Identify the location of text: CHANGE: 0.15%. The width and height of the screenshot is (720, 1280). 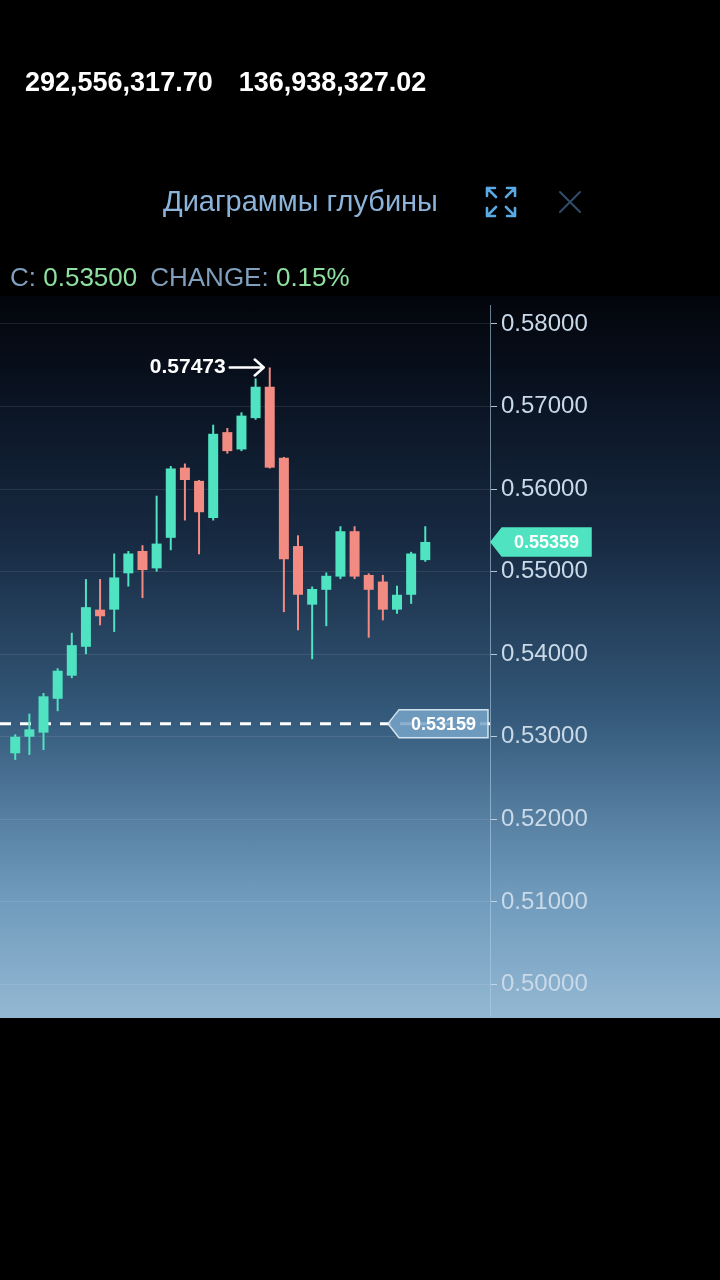
(250, 277).